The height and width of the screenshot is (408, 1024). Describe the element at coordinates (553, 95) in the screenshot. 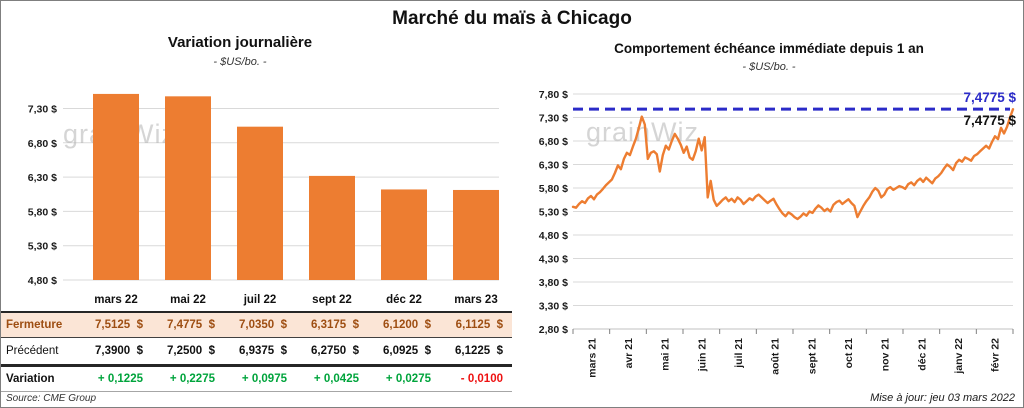

I see `y-axis-tick-label: 7,80 $` at that location.